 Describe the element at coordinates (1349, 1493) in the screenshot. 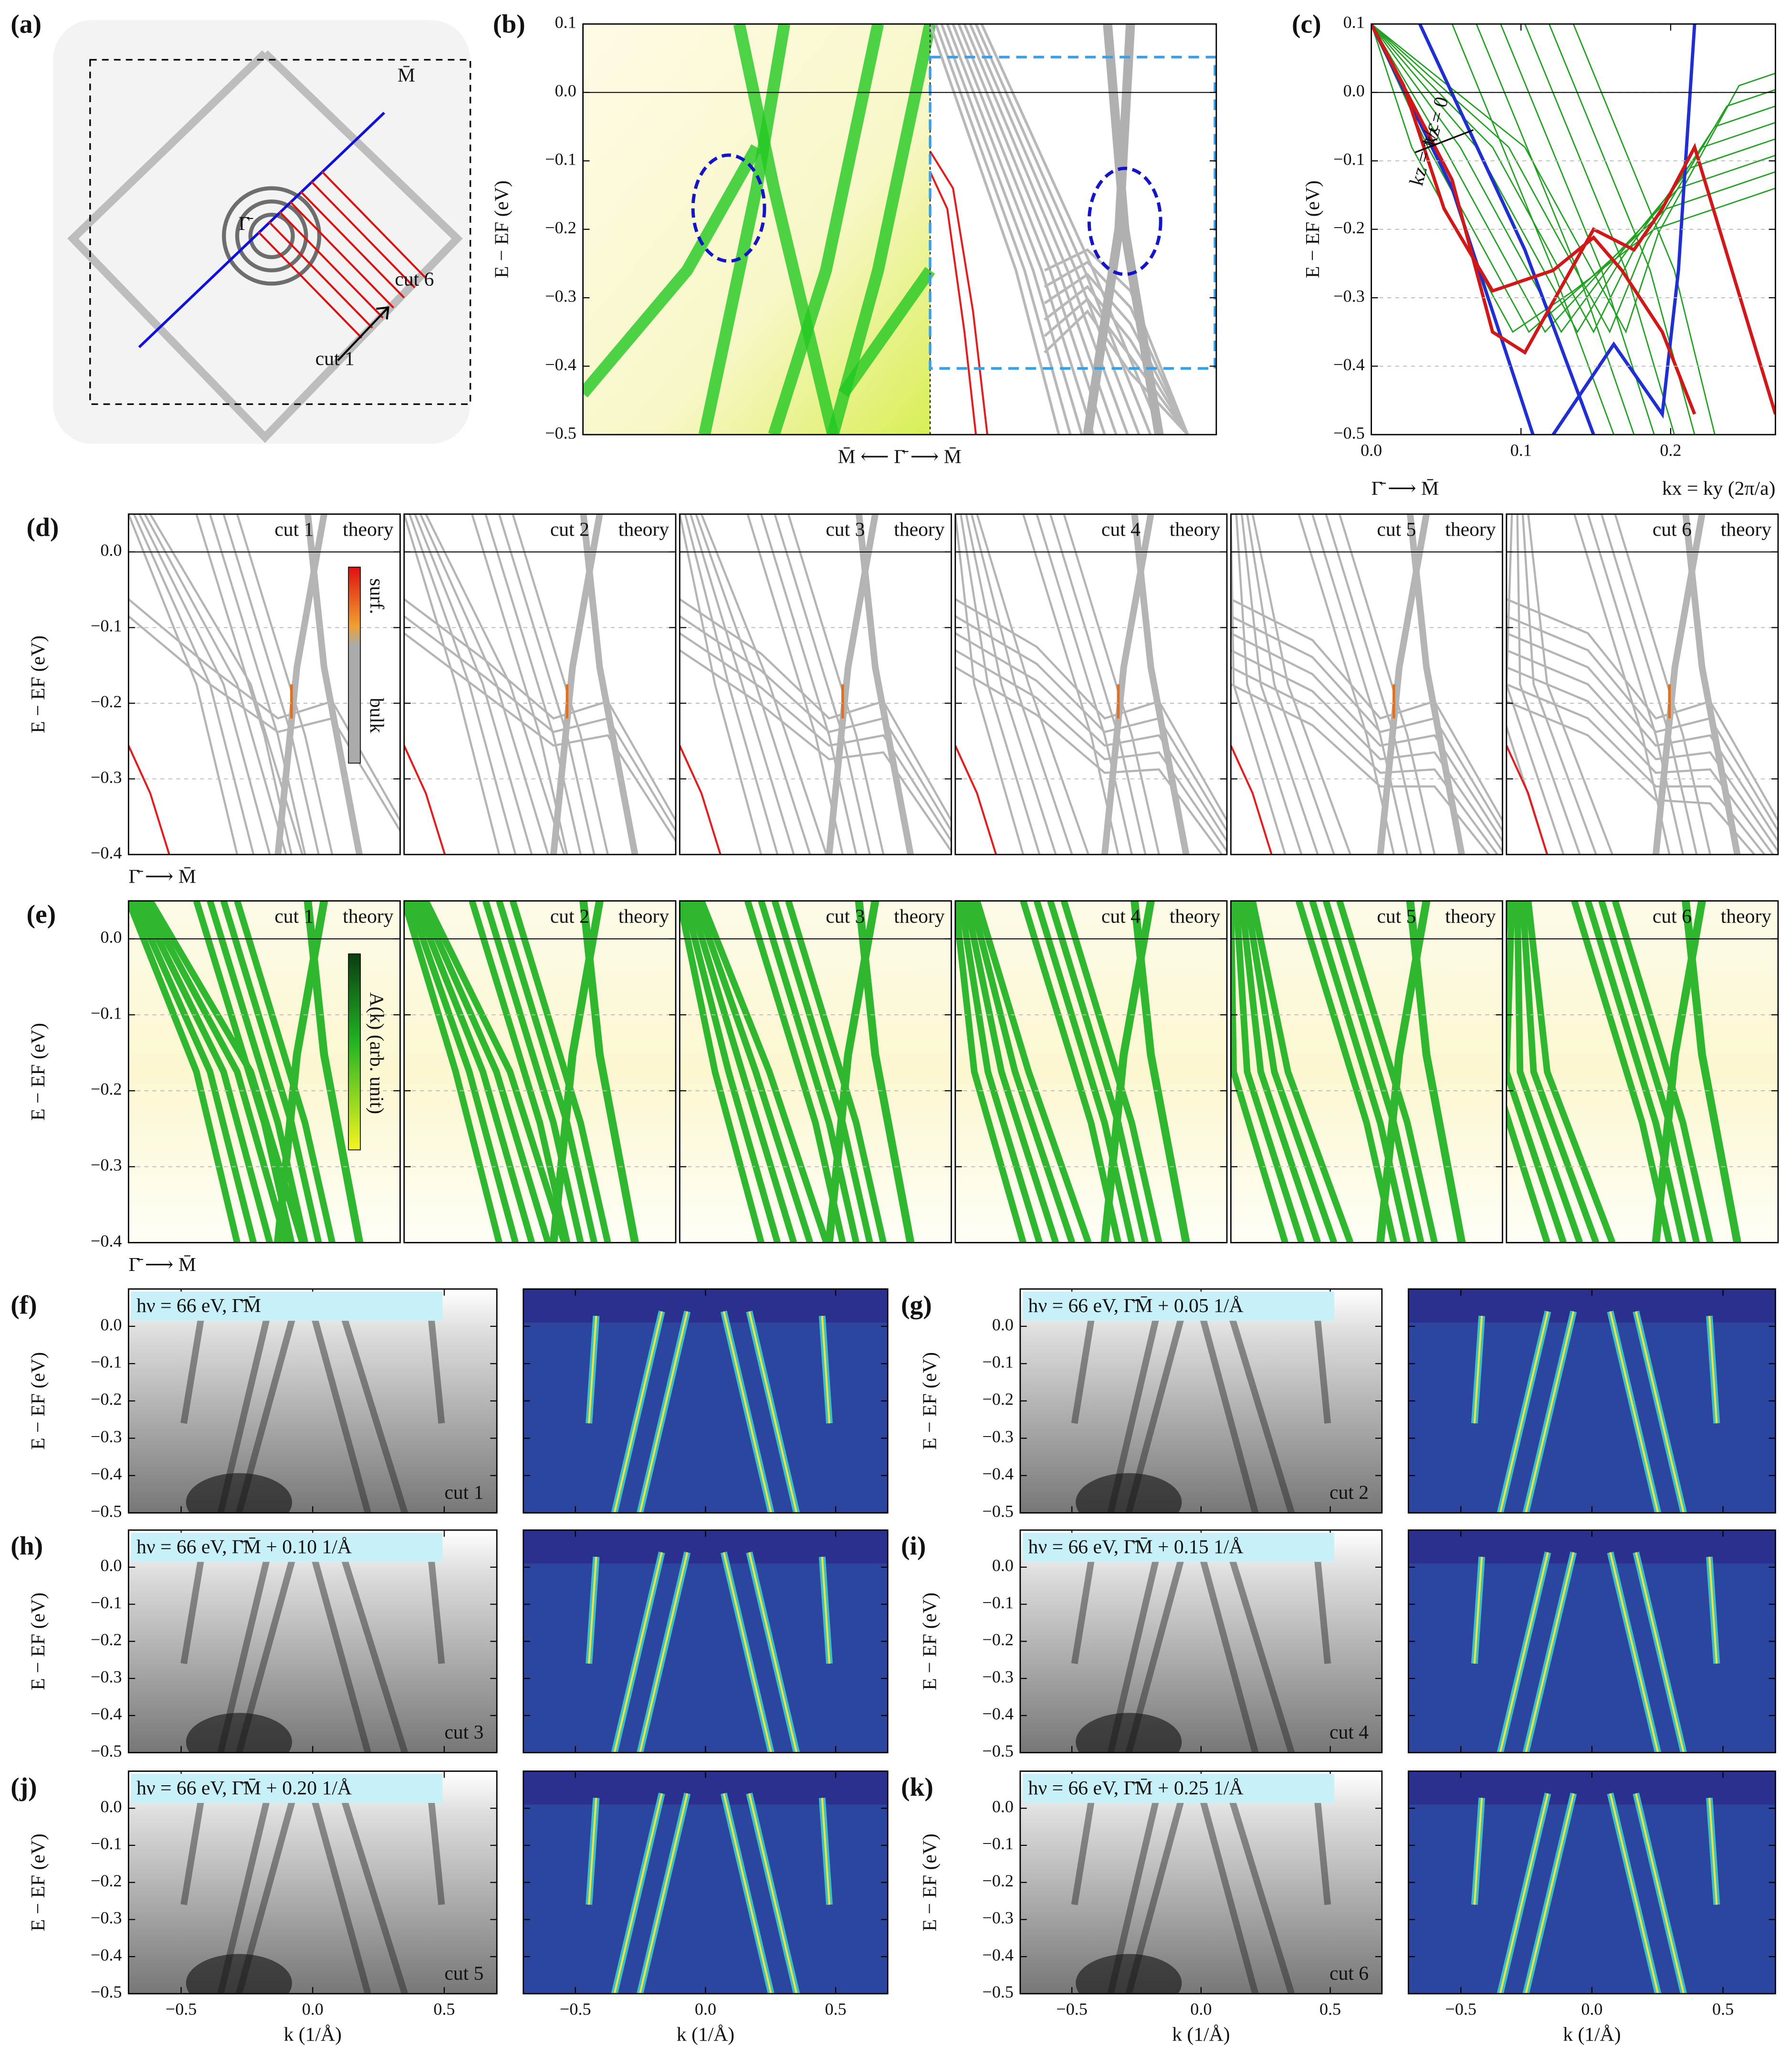

I see `cut-label: cut 2` at that location.